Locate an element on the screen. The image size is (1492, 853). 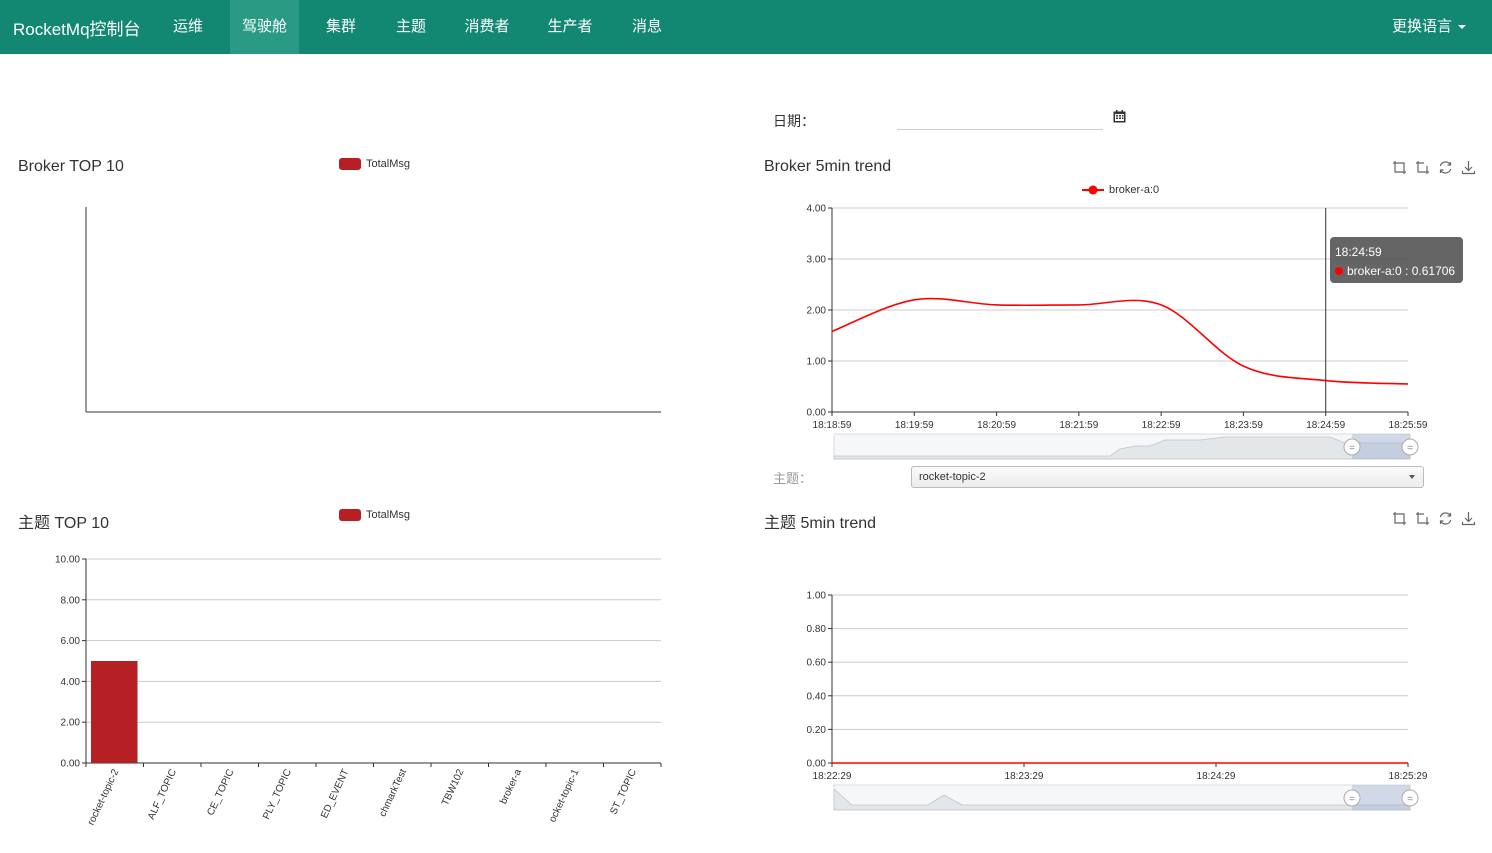
date-label: 日期： is located at coordinates (794, 121).